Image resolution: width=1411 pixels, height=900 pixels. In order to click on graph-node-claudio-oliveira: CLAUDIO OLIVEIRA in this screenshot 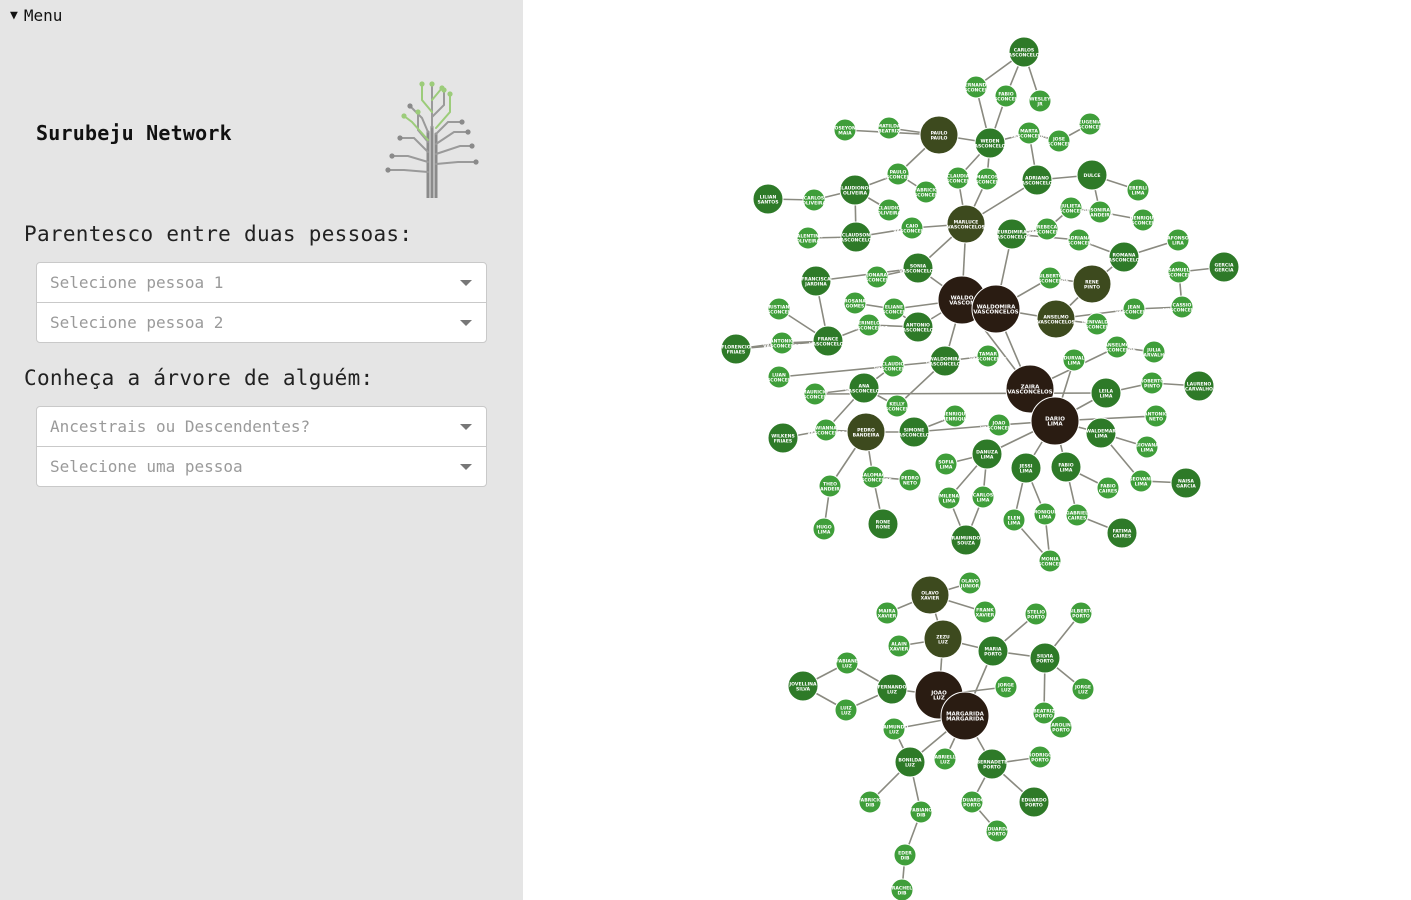, I will do `click(889, 210)`.